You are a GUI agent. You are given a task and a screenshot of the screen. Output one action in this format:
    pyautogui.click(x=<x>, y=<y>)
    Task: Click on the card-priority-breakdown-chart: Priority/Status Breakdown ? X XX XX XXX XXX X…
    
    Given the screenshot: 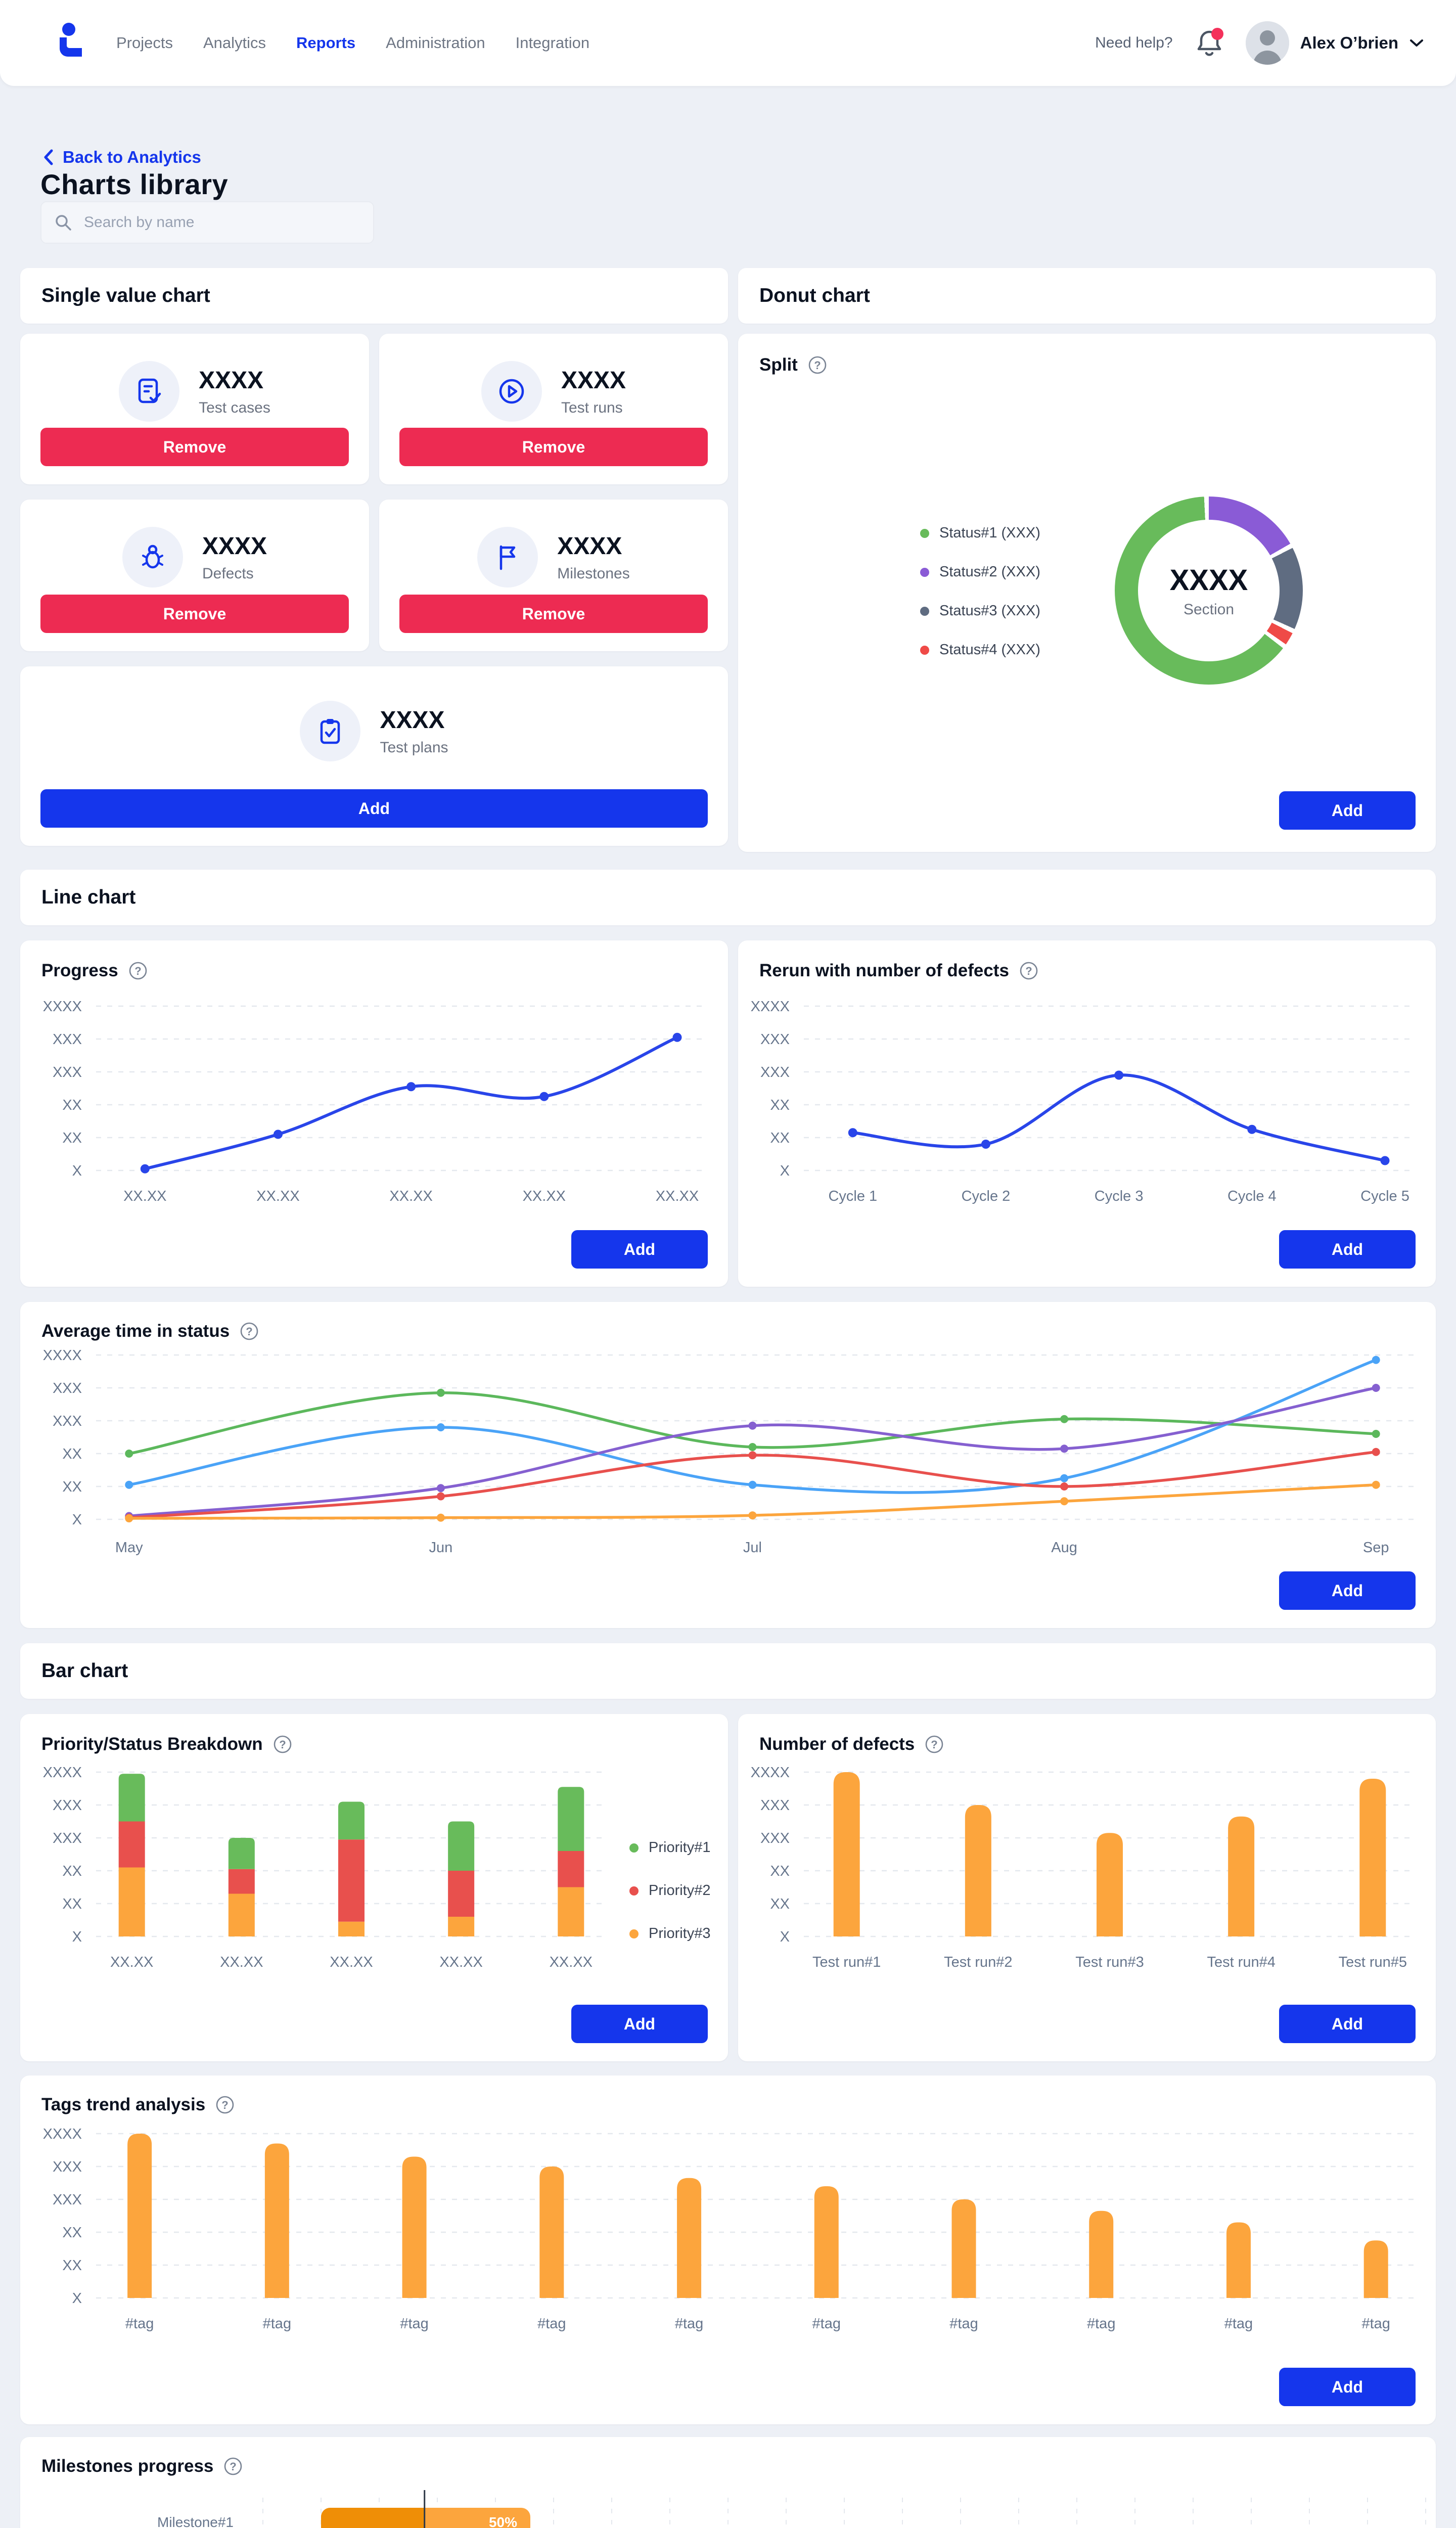 What is the action you would take?
    pyautogui.click(x=374, y=1888)
    